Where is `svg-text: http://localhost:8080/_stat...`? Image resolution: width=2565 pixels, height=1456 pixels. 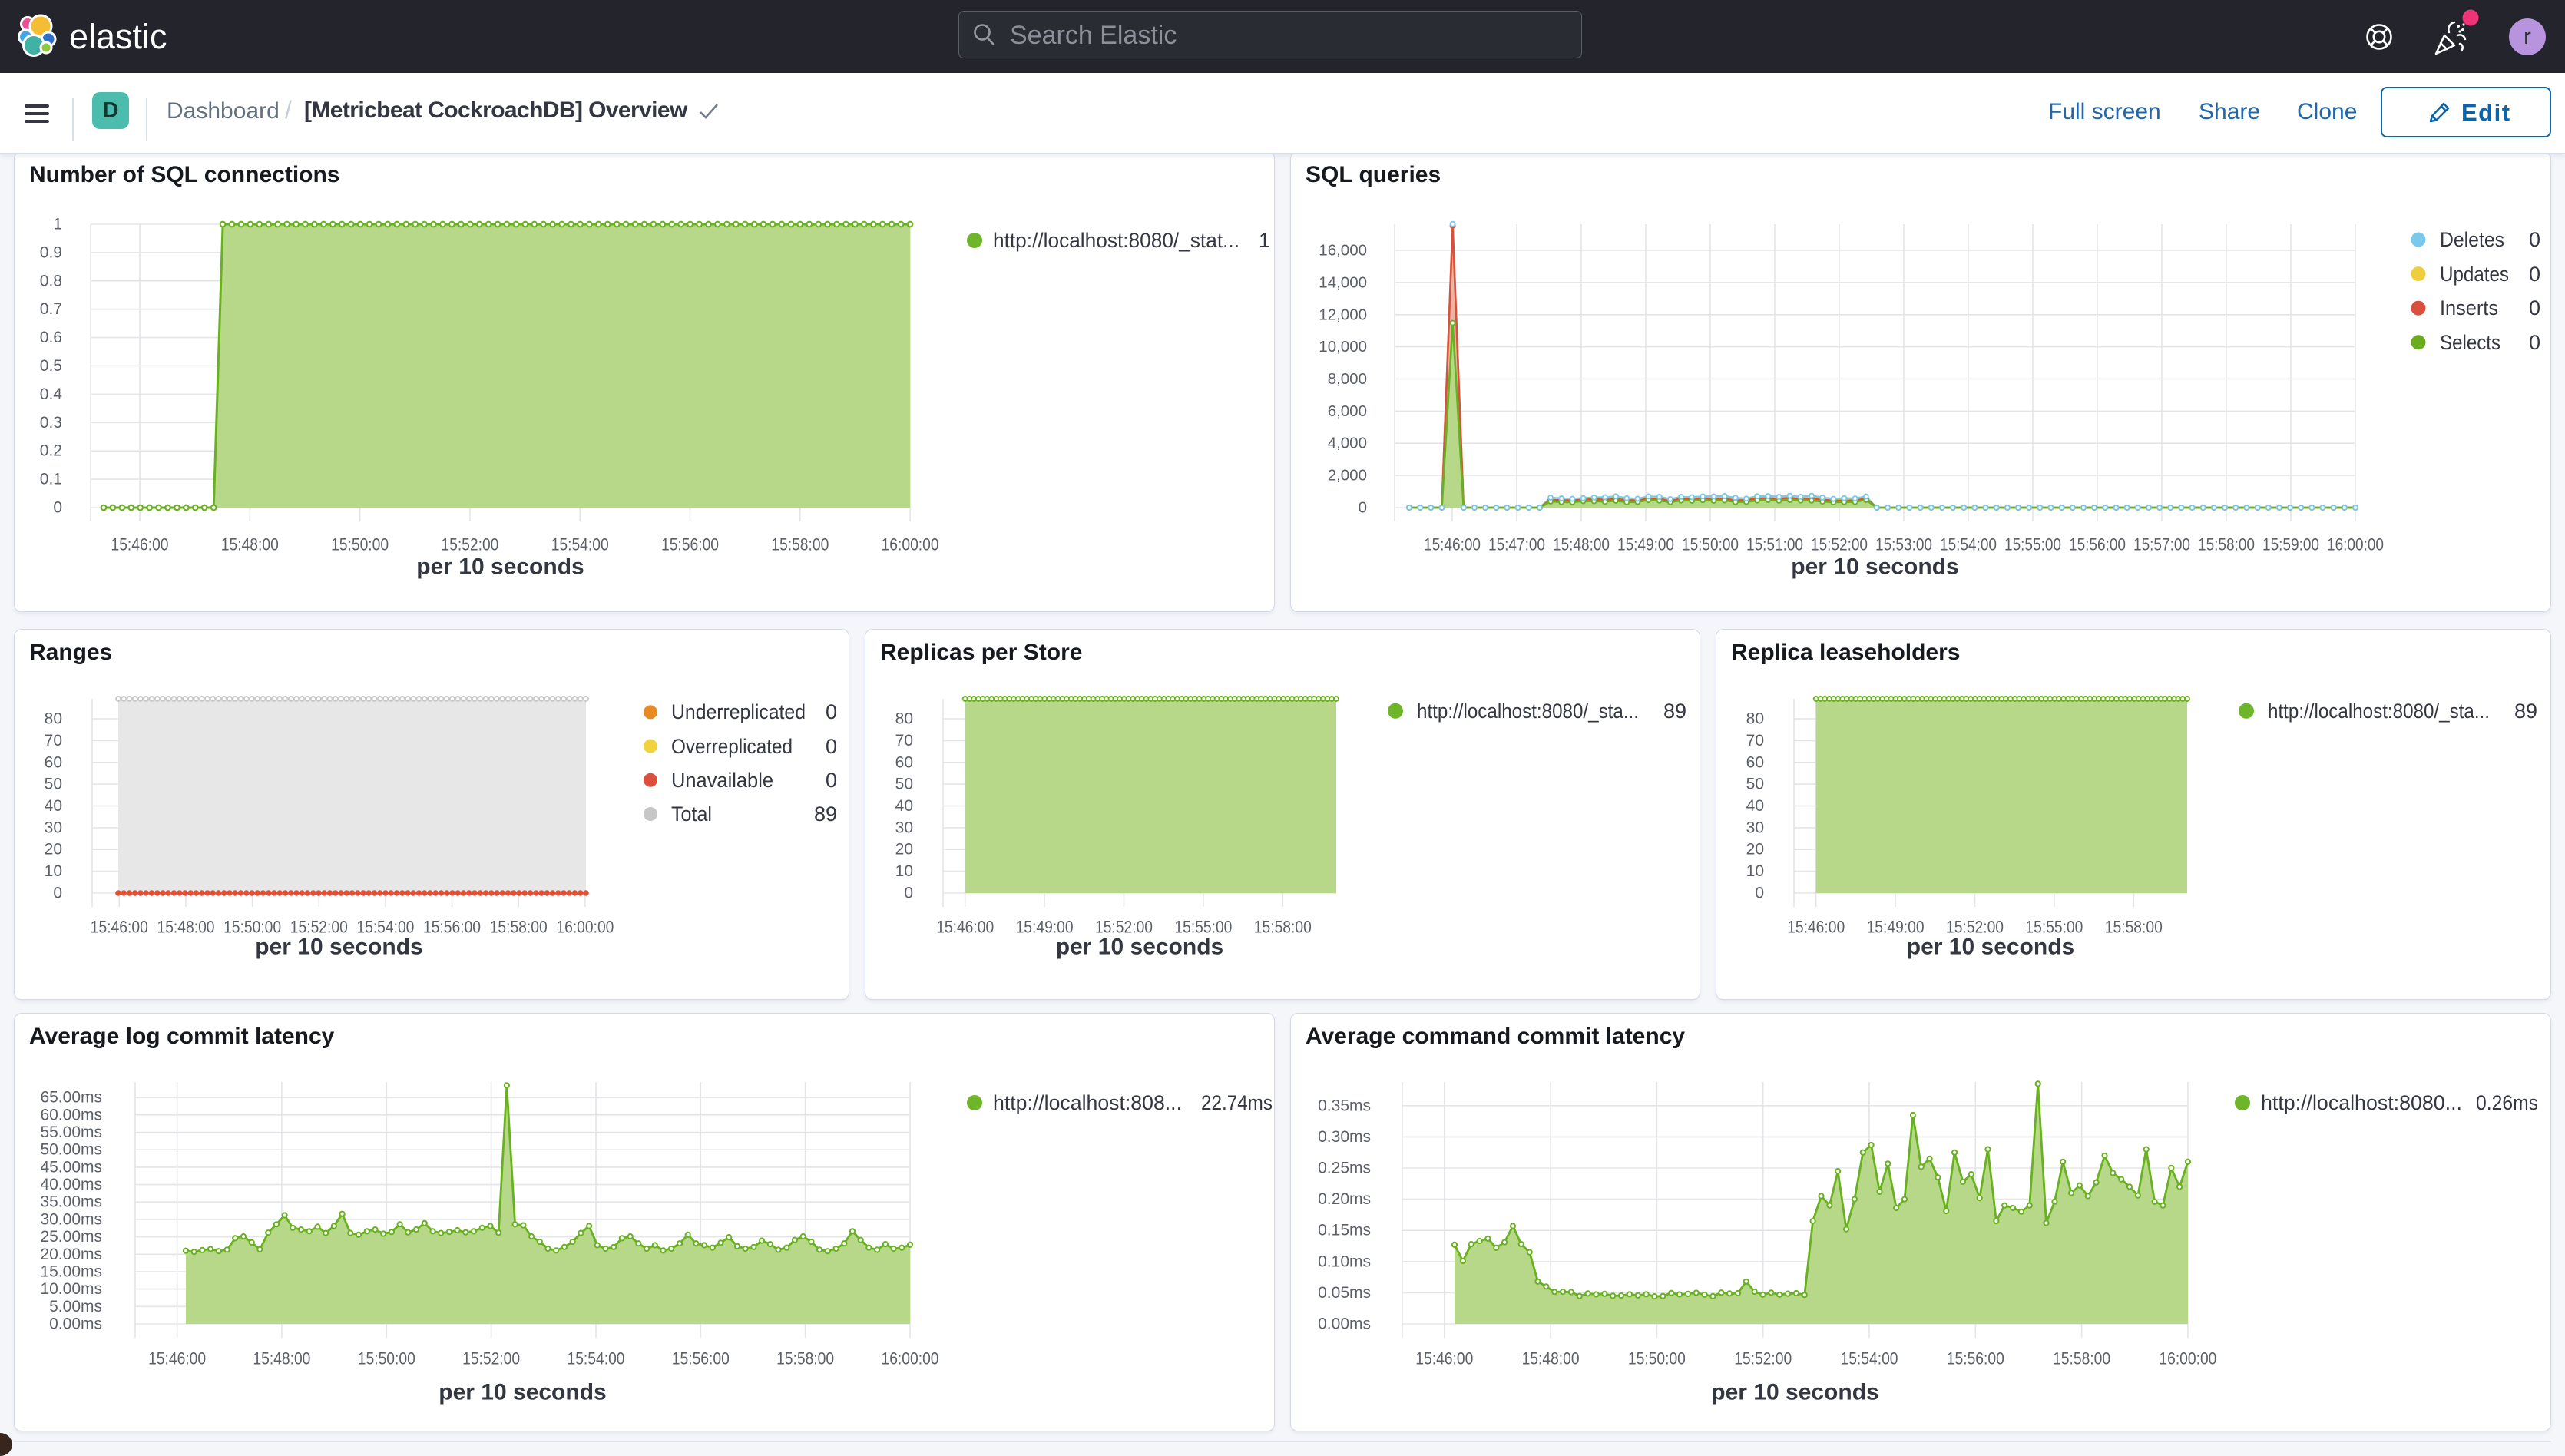
svg-text: http://localhost:8080/_stat... is located at coordinates (1116, 240).